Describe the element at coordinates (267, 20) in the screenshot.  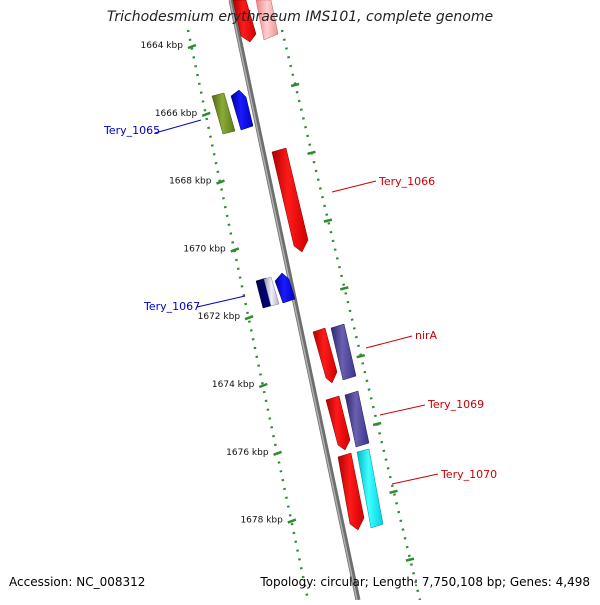
I see `partial-gene-top-pink` at that location.